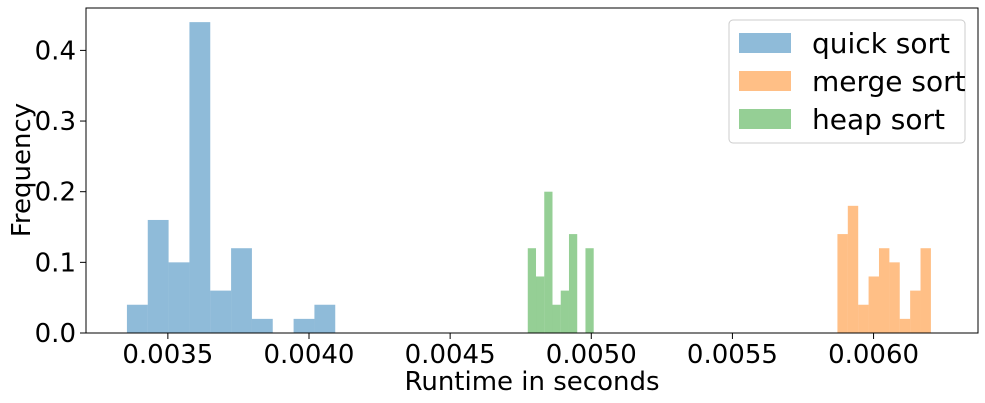 The image size is (985, 403). What do you see at coordinates (22, 170) in the screenshot?
I see `y-axis-label: Frequency` at bounding box center [22, 170].